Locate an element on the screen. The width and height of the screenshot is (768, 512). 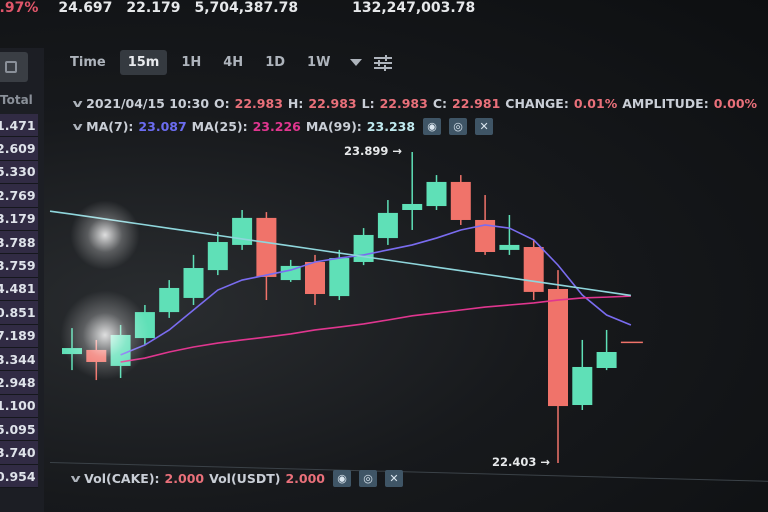
ticker-volume-base: 5,704,387.78 is located at coordinates (246, 8).